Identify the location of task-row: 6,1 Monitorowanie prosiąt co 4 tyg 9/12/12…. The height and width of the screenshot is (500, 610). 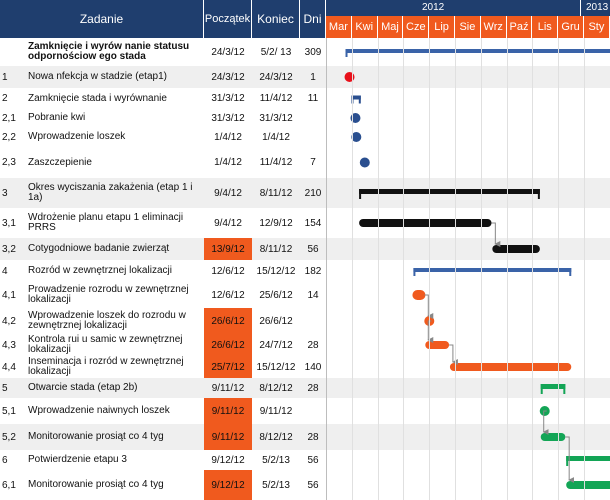
(305, 485).